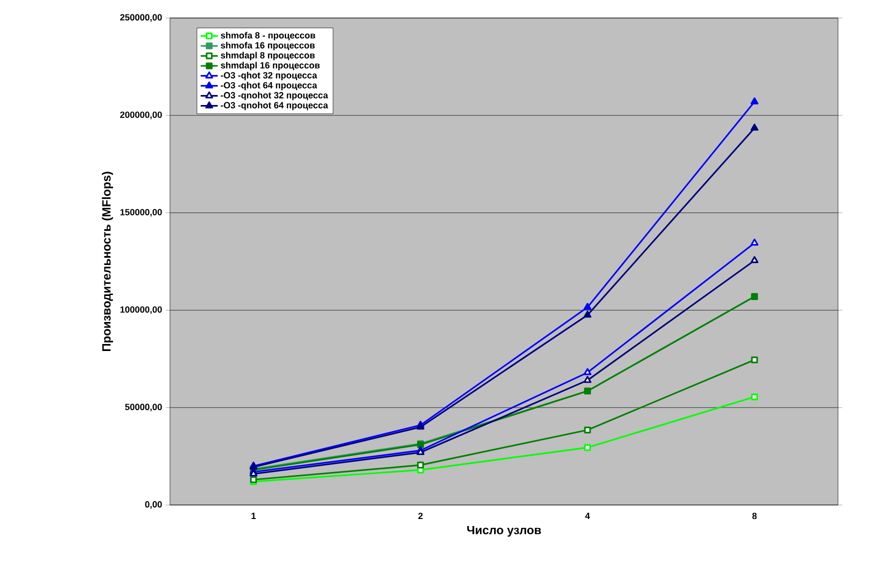 Image resolution: width=874 pixels, height=577 pixels. What do you see at coordinates (420, 516) in the screenshot?
I see `x-tick-label: 2` at bounding box center [420, 516].